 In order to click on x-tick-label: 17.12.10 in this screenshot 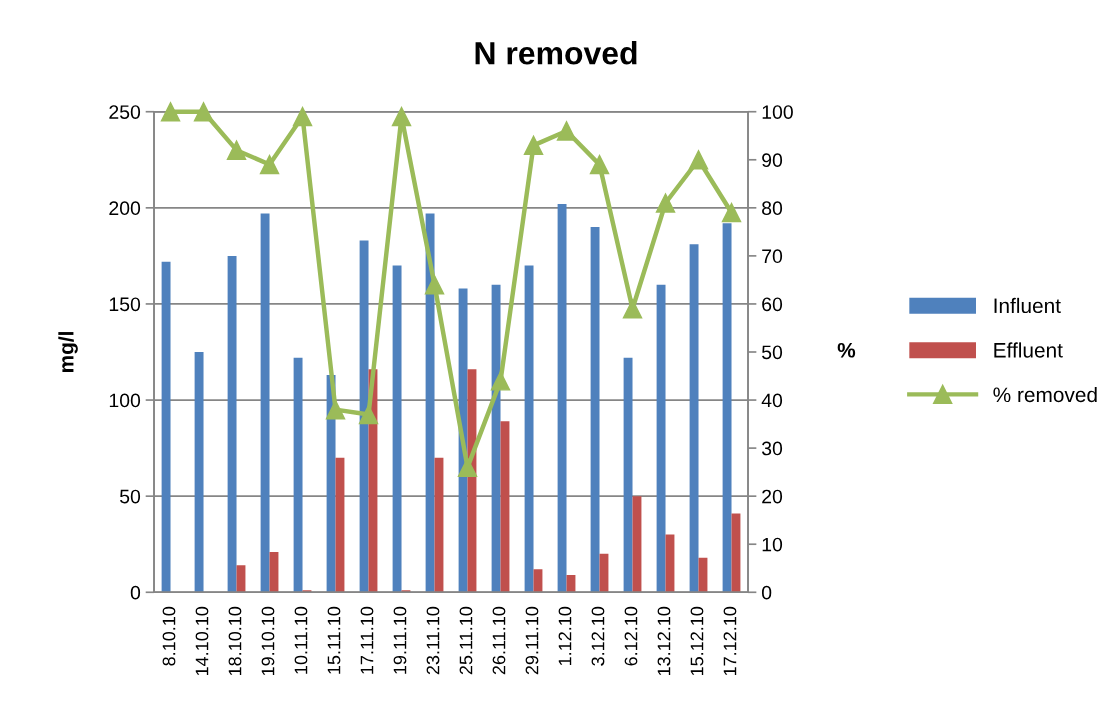, I will do `click(730, 641)`.